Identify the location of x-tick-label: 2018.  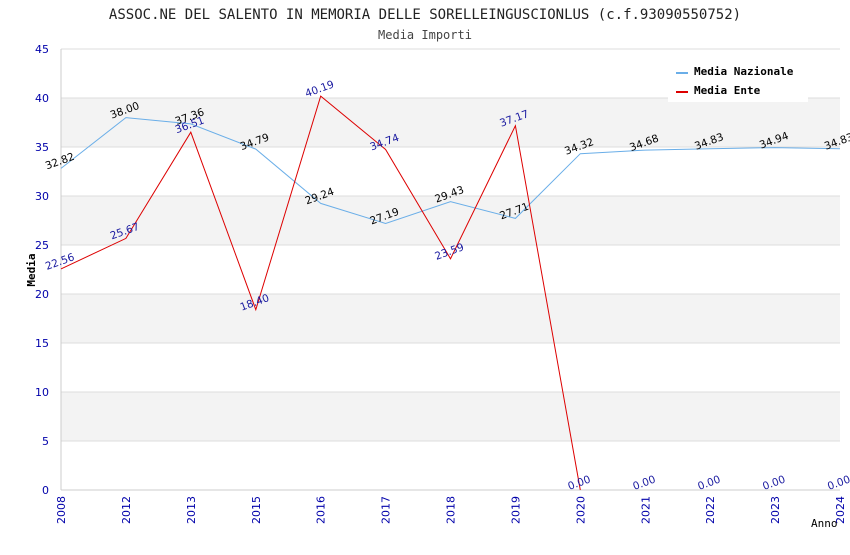
(451, 510).